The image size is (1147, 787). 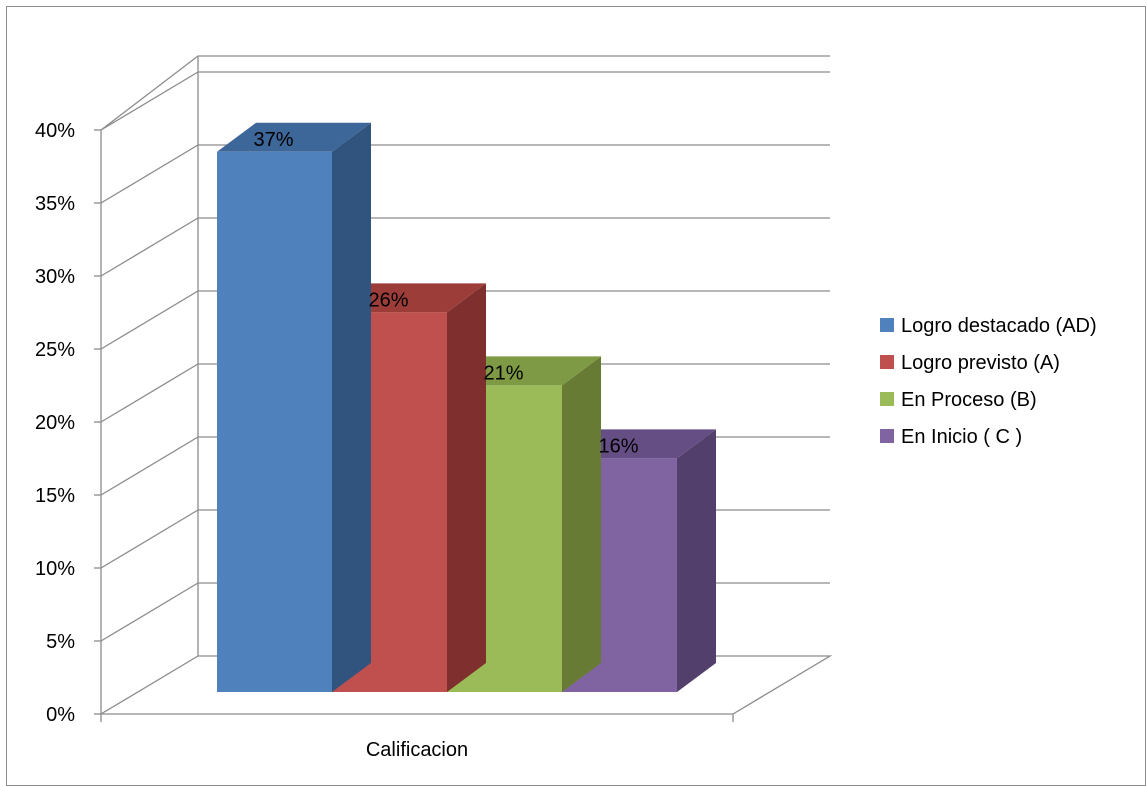 I want to click on data-label: 37%, so click(x=273, y=140).